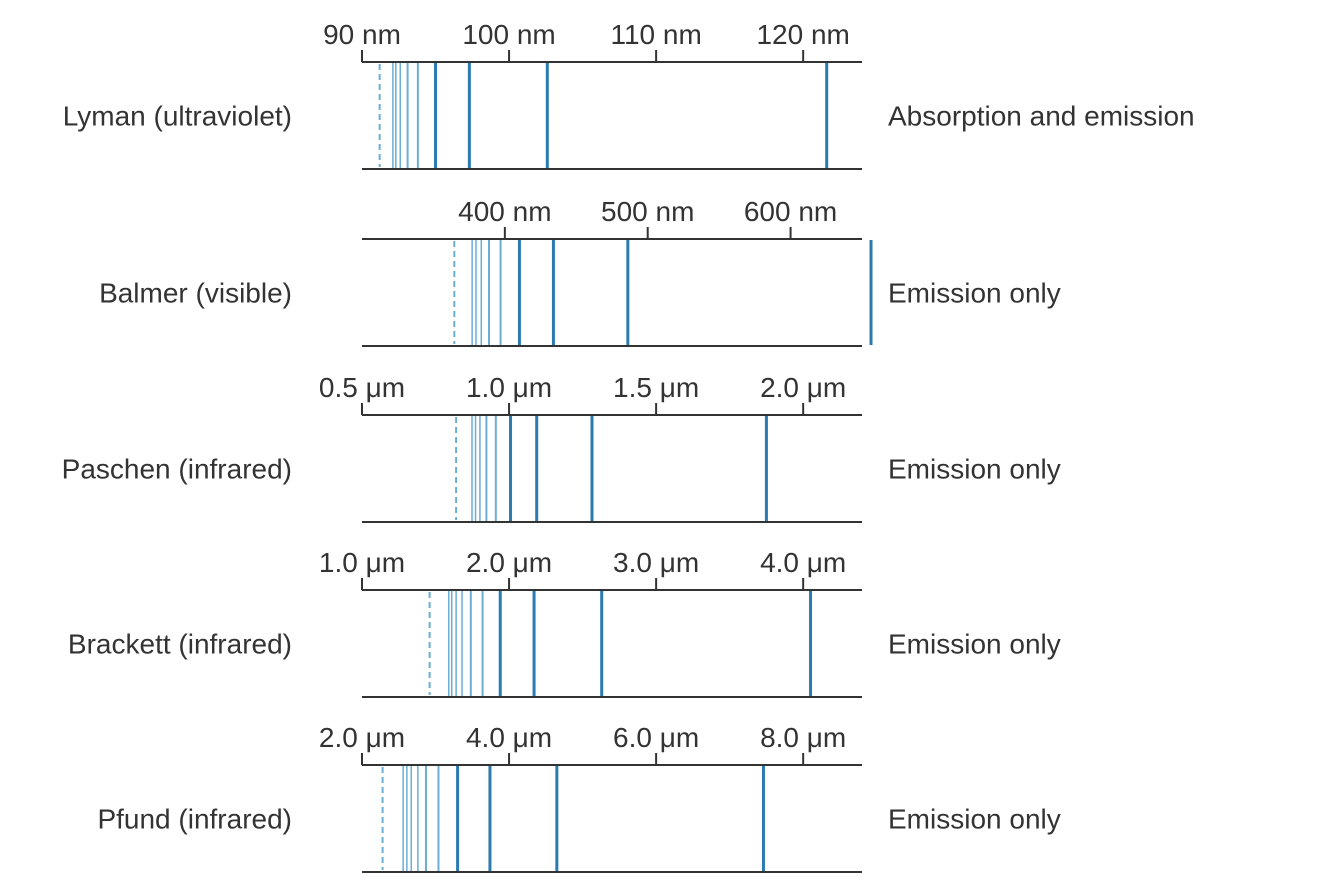  Describe the element at coordinates (647, 211) in the screenshot. I see `tick-label: 500 nm` at that location.